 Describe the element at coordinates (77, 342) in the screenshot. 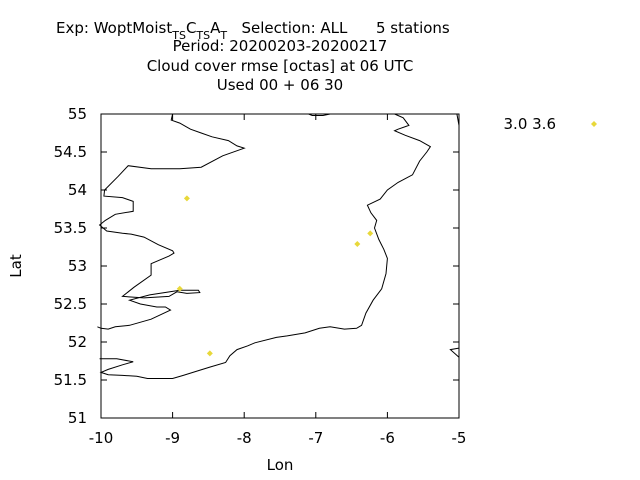

I see `y-tick-label: 52` at that location.